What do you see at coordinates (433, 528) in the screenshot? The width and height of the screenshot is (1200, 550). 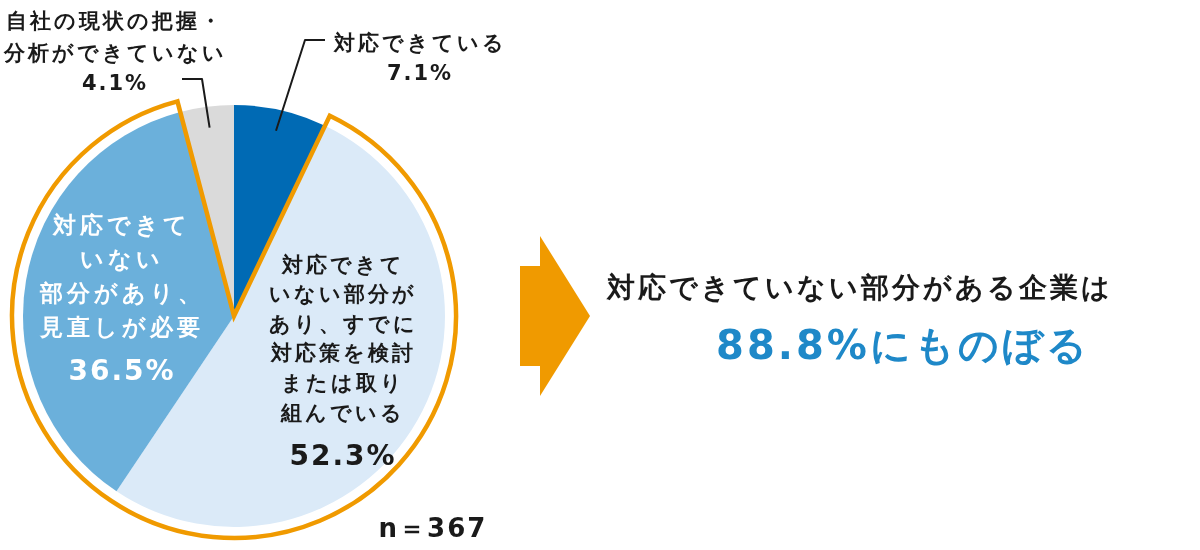 I see `text: n＝367` at bounding box center [433, 528].